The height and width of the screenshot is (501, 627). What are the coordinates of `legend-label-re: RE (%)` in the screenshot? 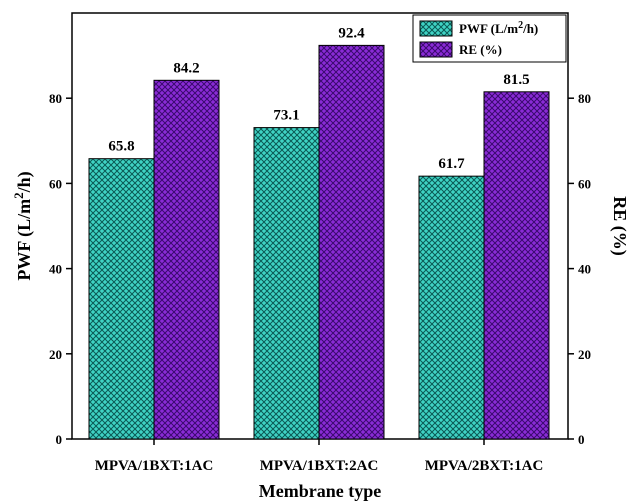 It's located at (480, 49).